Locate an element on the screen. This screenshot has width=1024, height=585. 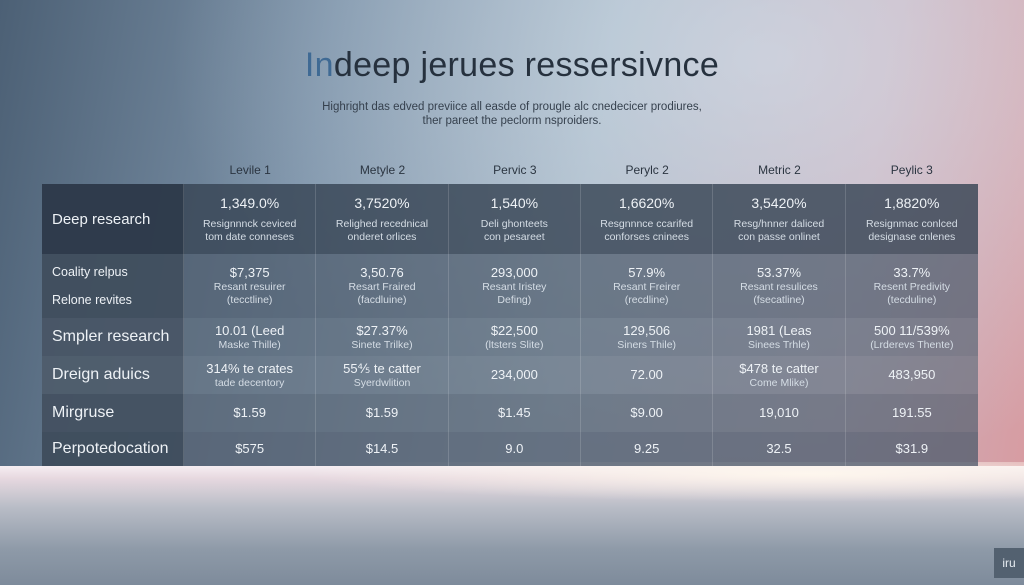
table-row: Mirgruse $1.59 $1.59 $1.45 $9.00 19,010 191.55 is located at coordinates (510, 413).